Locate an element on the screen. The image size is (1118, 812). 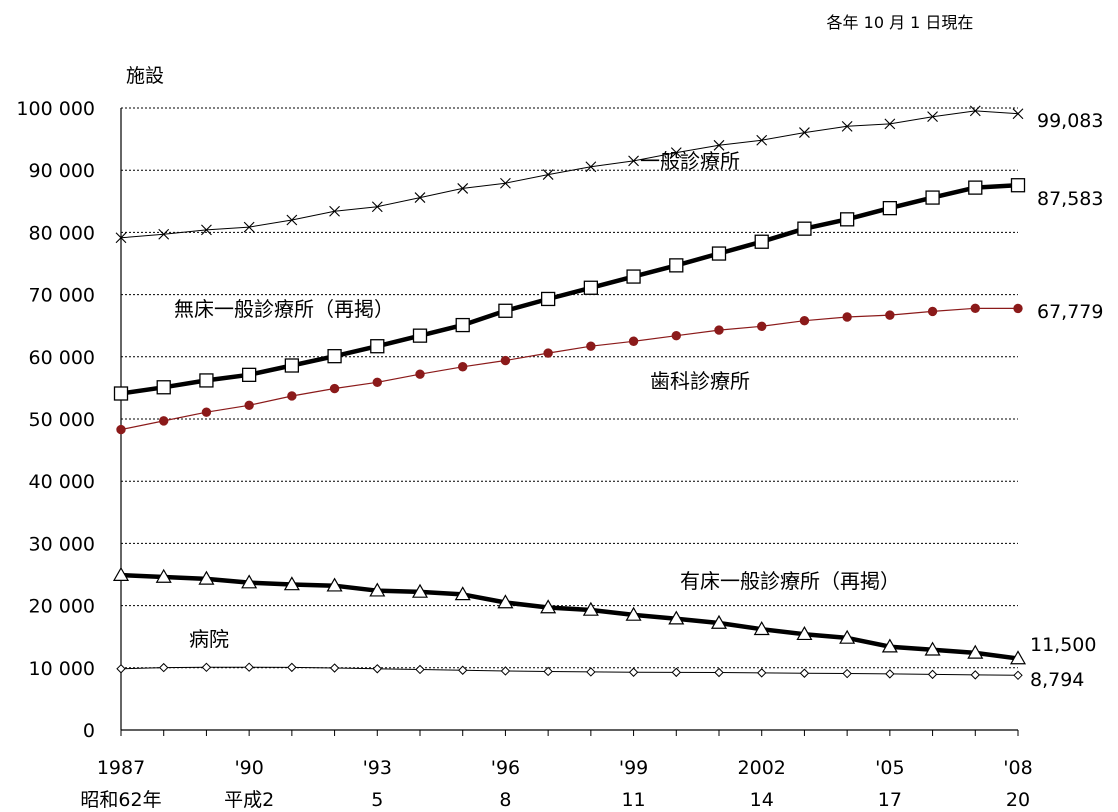
series-dot is located at coordinates (569, 369).